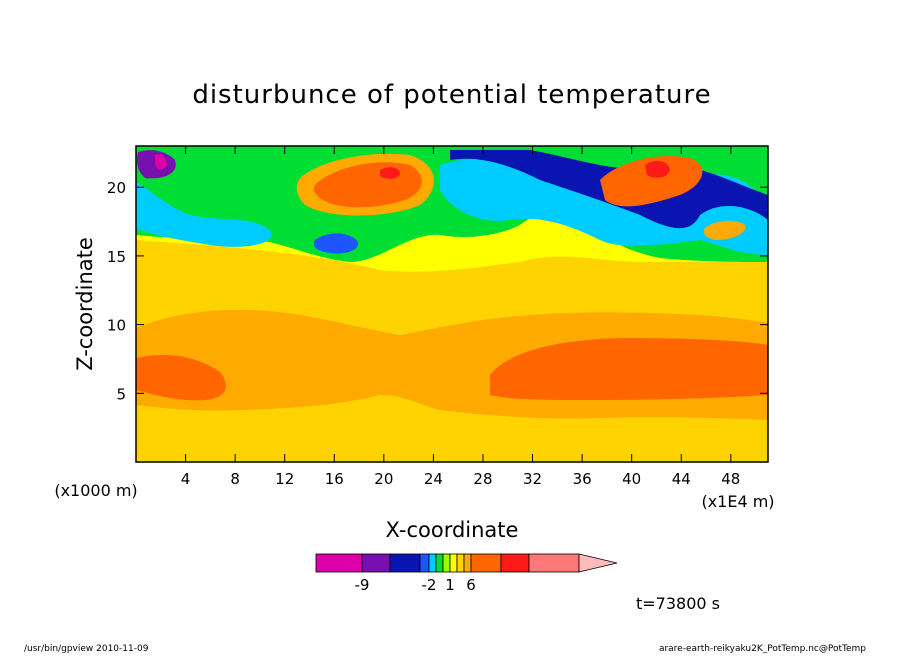  I want to click on fill-upper-yellow-dark, so click(452, 275).